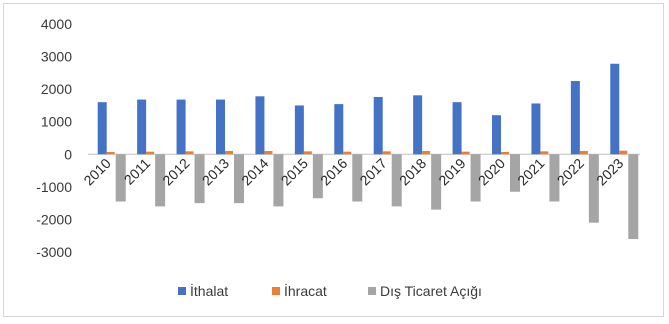  Describe the element at coordinates (54, 138) in the screenshot. I see `y-axis-ticks: 4000 3000 2000 1000 0 -1000 -2000 -3000` at that location.